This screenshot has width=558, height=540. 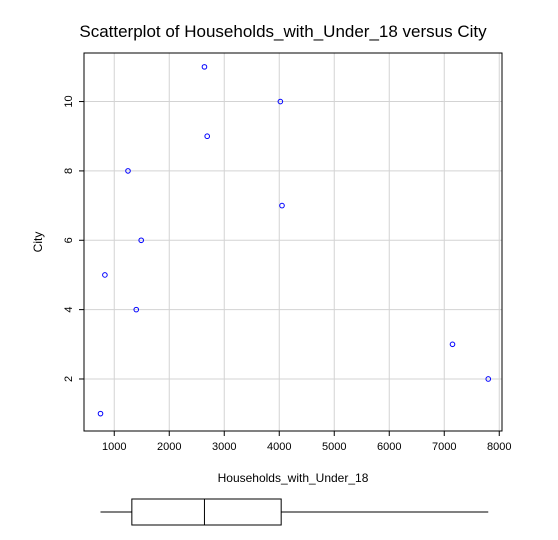 I want to click on x-tick-label: 6000, so click(x=389, y=447).